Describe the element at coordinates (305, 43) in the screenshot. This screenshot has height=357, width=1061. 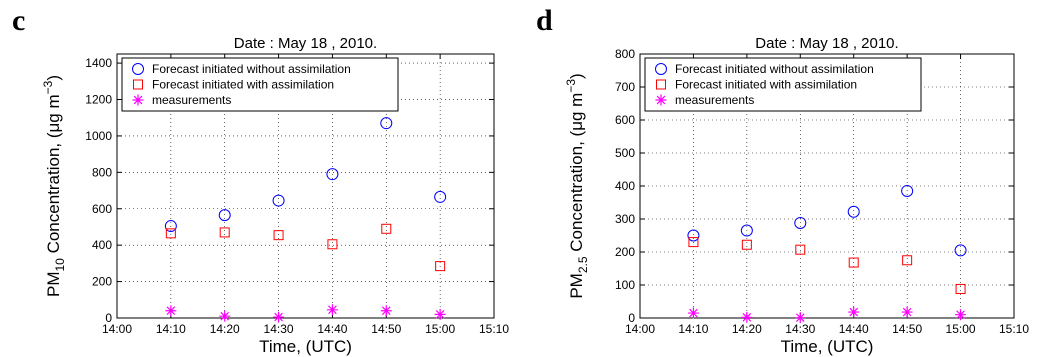
I see `chart-title: Date : May 18 , 2010.` at that location.